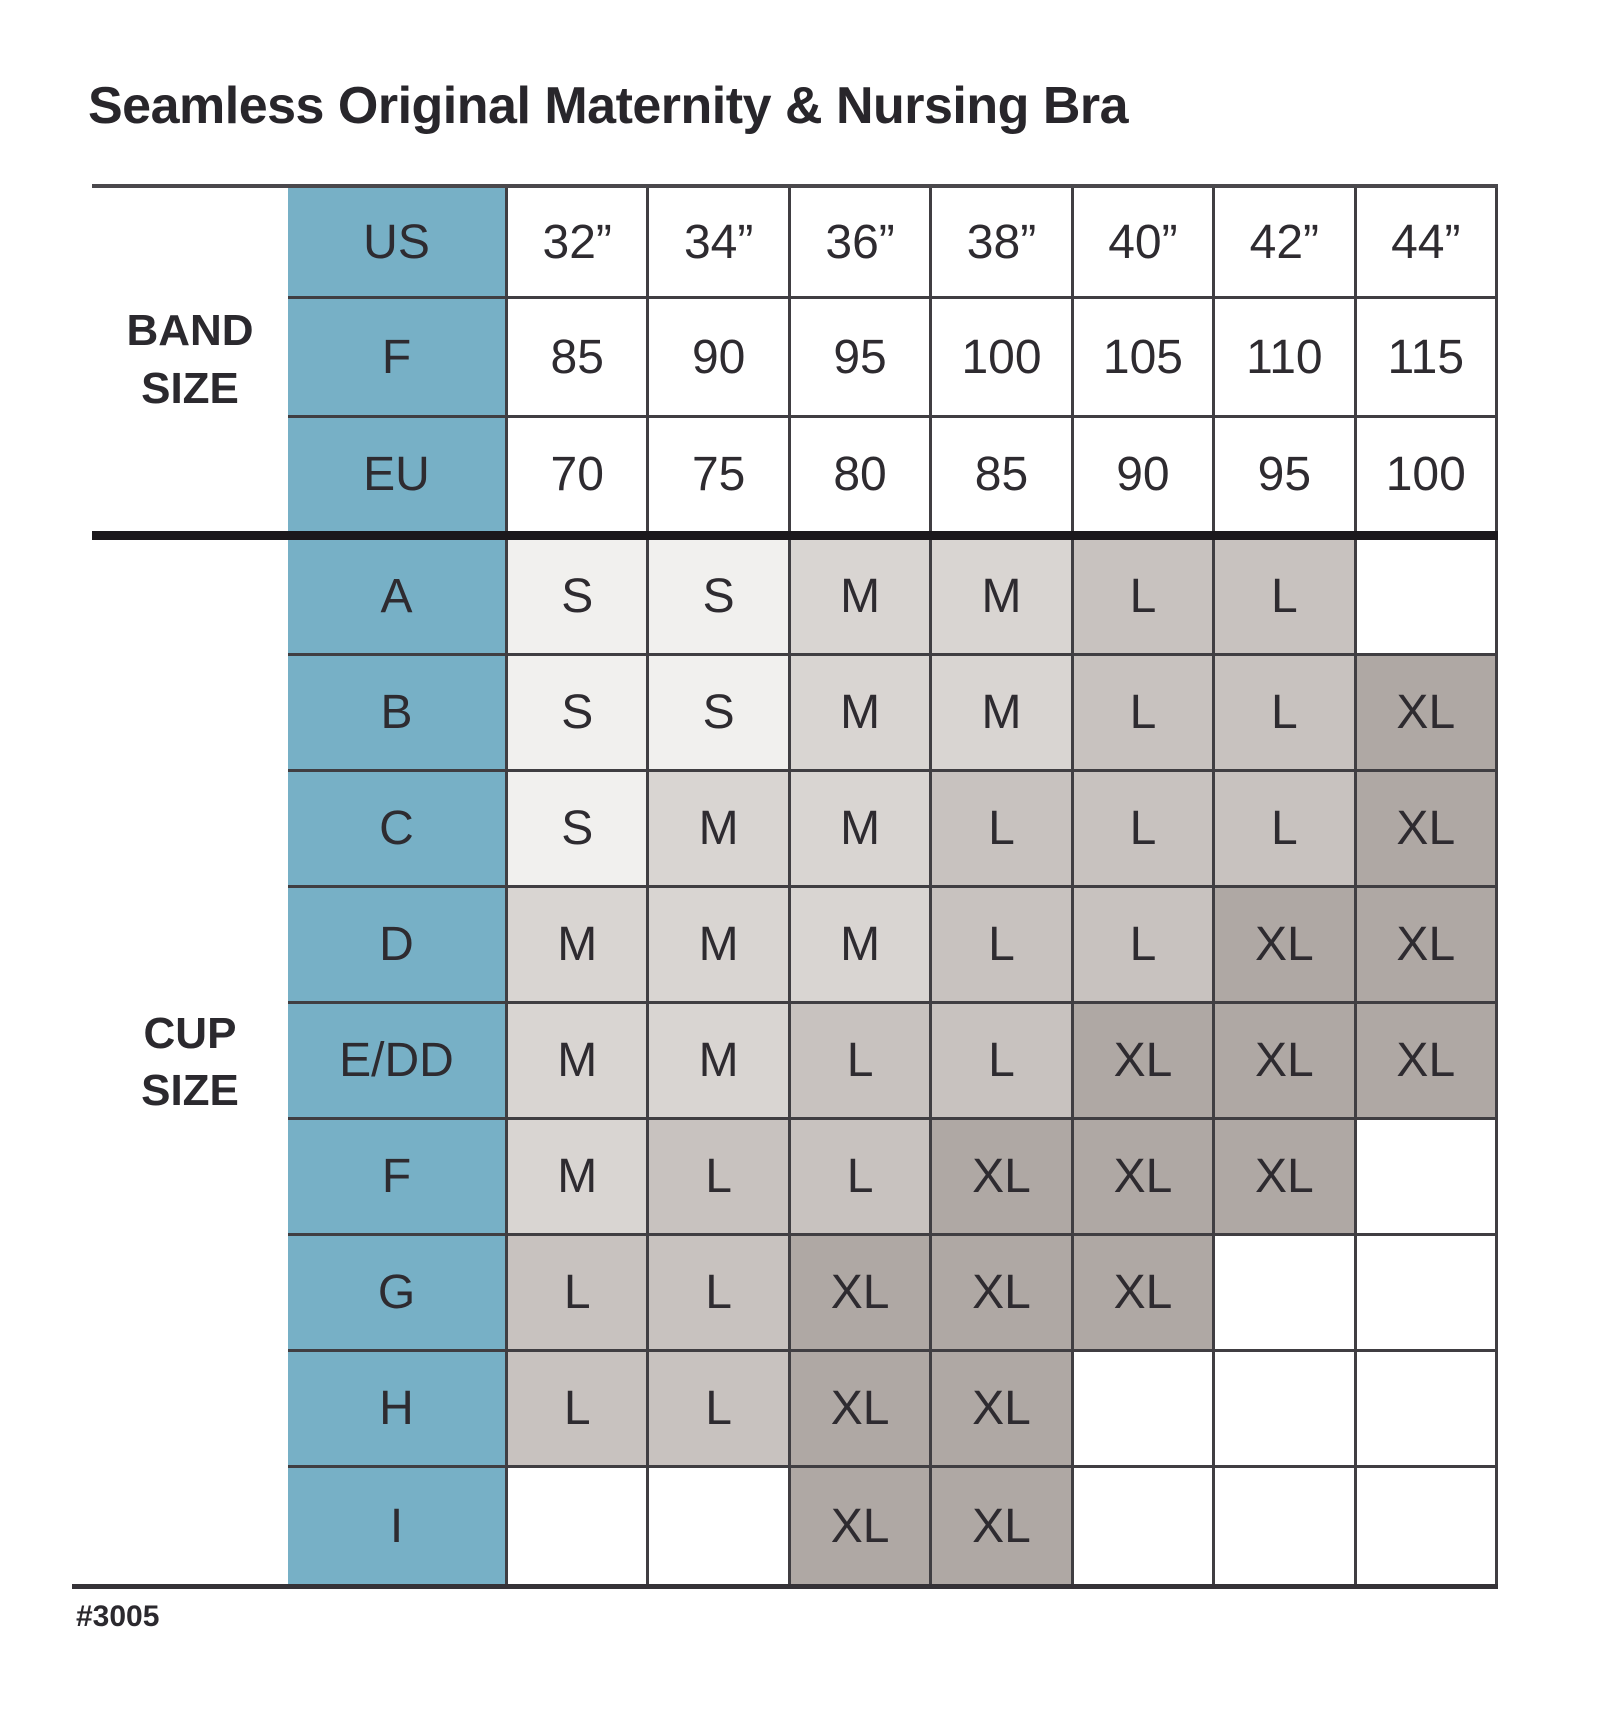 This screenshot has width=1600, height=1710. Describe the element at coordinates (118, 1616) in the screenshot. I see `product-number: #3005` at that location.